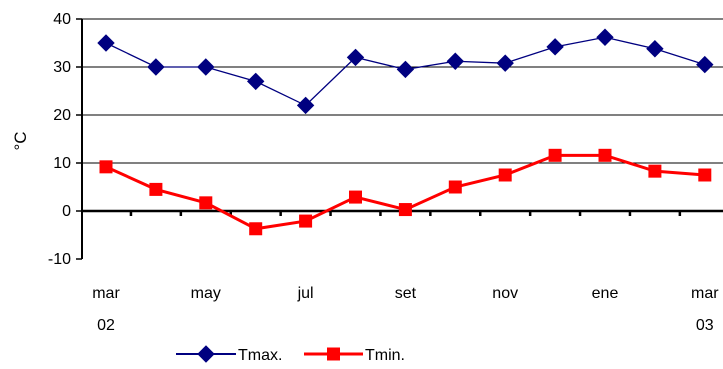 Image resolution: width=723 pixels, height=369 pixels. I want to click on y-axis-title: °C, so click(20, 140).